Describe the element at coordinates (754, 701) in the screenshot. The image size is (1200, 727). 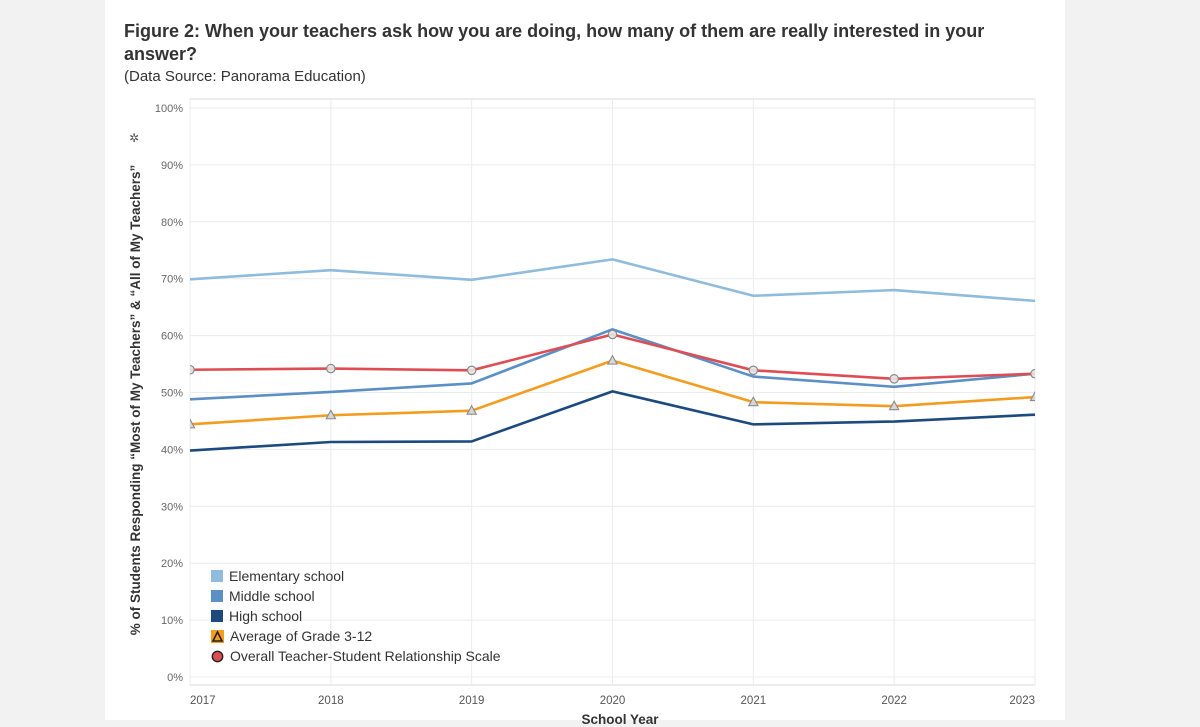
I see `x-tick-label: 2021` at that location.